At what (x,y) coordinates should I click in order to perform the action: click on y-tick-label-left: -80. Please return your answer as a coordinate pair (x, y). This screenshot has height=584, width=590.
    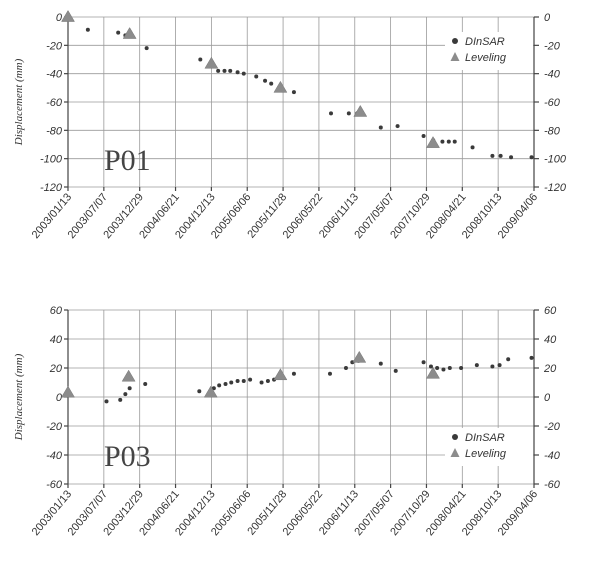
    Looking at the image, I should click on (54, 131).